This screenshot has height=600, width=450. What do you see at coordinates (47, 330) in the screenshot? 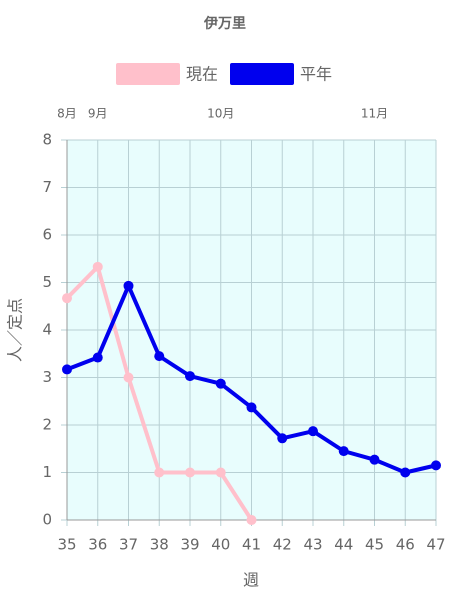
I see `y-tick-label: 4` at bounding box center [47, 330].